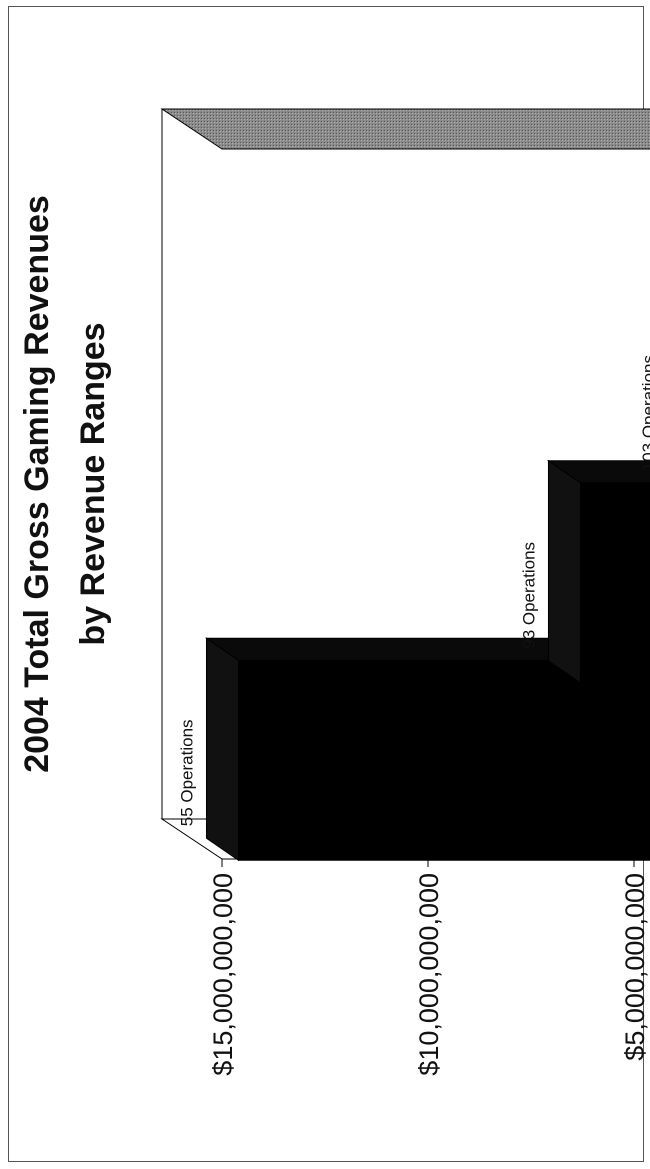 The width and height of the screenshot is (650, 1169). I want to click on operations-label: 103 Operations, so click(644, 413).